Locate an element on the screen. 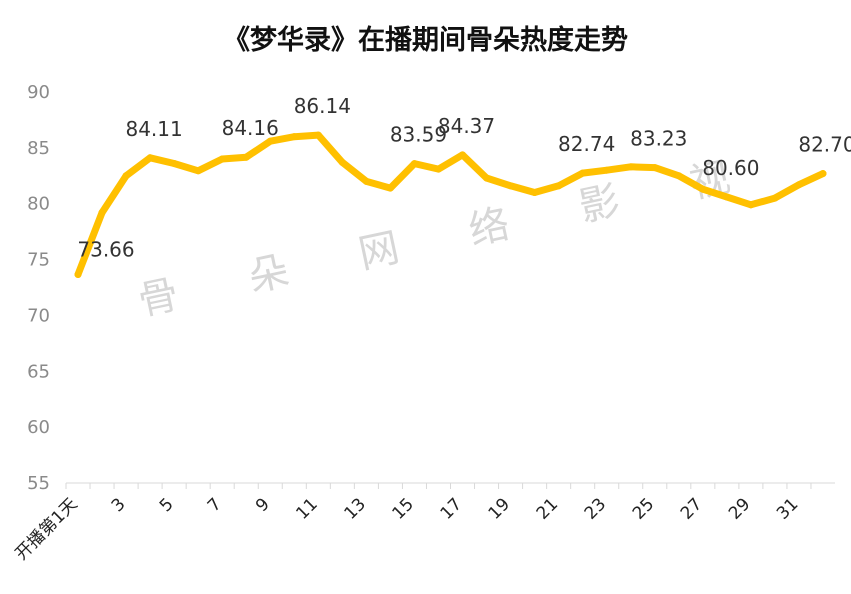 The height and width of the screenshot is (594, 851). x-tick-label: 29 is located at coordinates (739, 508).